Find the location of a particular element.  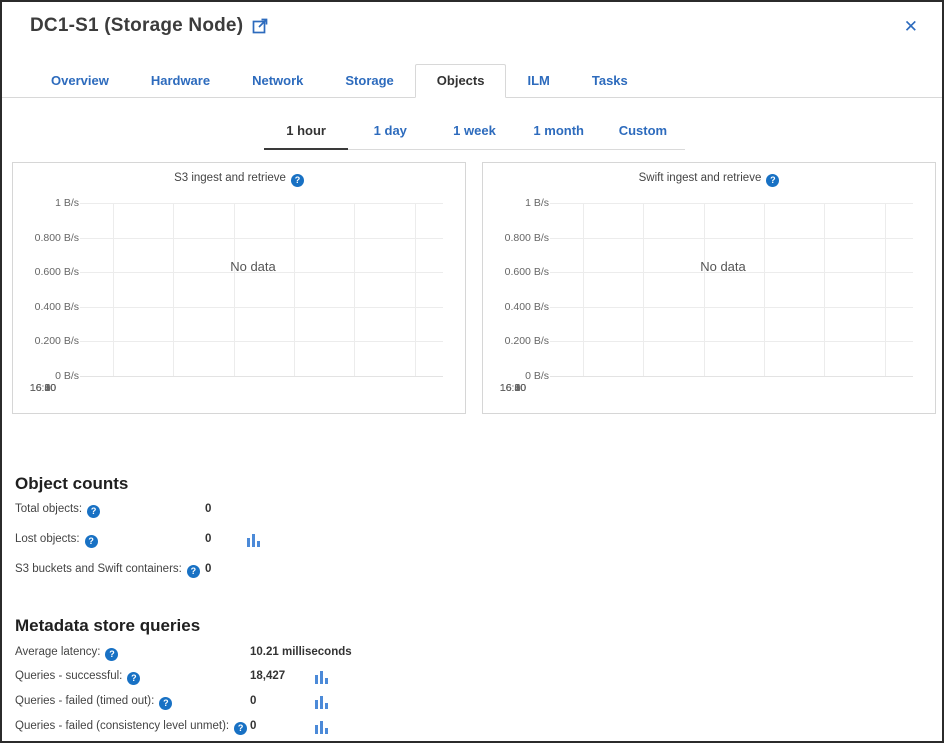

x-axis-tick: 16:20 is located at coordinates (513, 388).